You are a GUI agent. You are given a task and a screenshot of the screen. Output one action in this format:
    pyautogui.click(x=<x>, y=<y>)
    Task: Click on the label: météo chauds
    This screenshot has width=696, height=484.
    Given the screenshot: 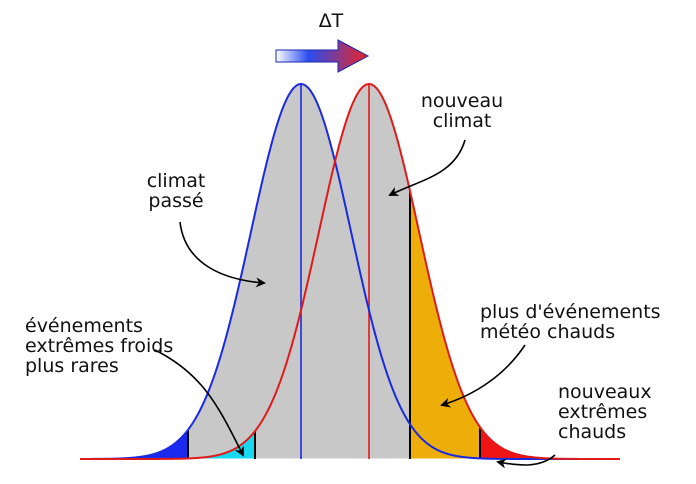 What is the action you would take?
    pyautogui.click(x=547, y=332)
    